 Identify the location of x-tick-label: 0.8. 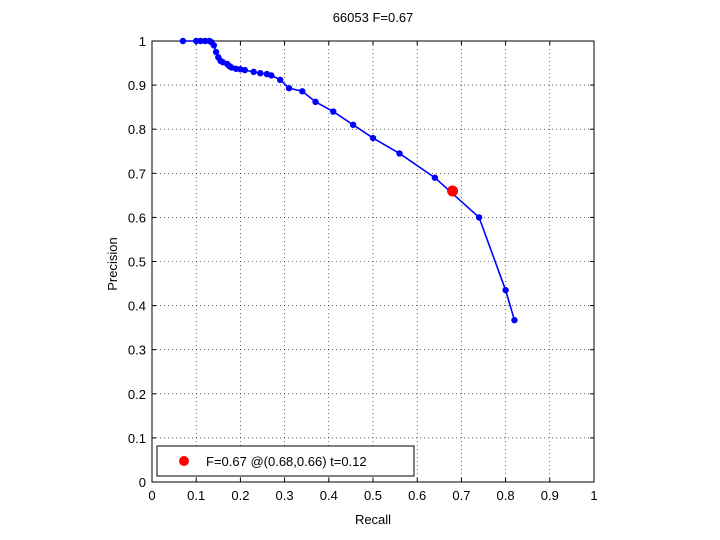
(506, 495).